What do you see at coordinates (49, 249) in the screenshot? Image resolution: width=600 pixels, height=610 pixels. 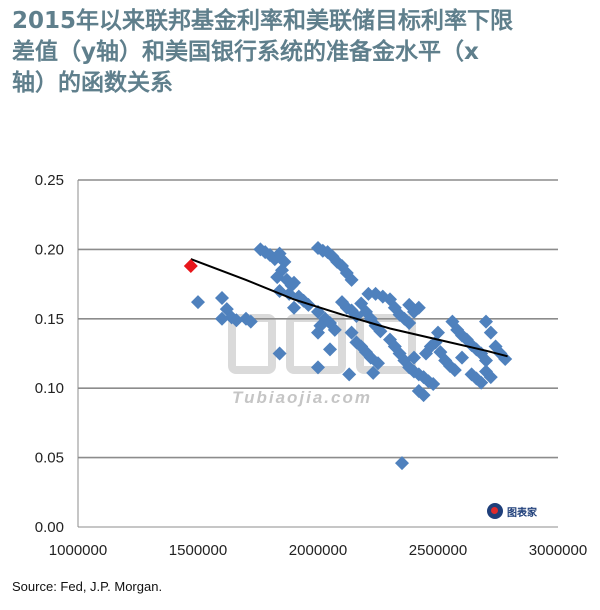 I see `y-tick-label: 0.20` at bounding box center [49, 249].